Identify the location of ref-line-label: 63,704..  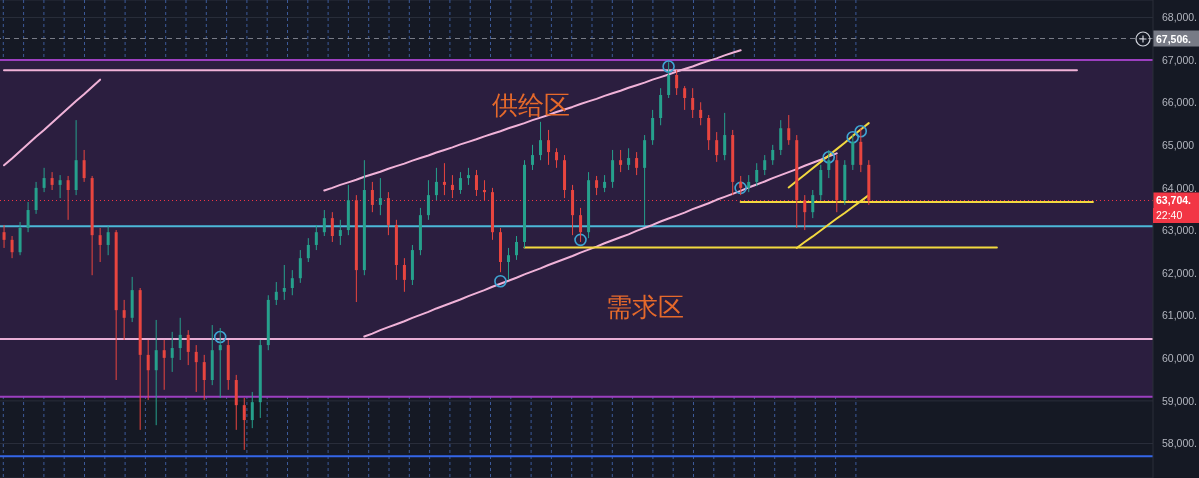
(1174, 200).